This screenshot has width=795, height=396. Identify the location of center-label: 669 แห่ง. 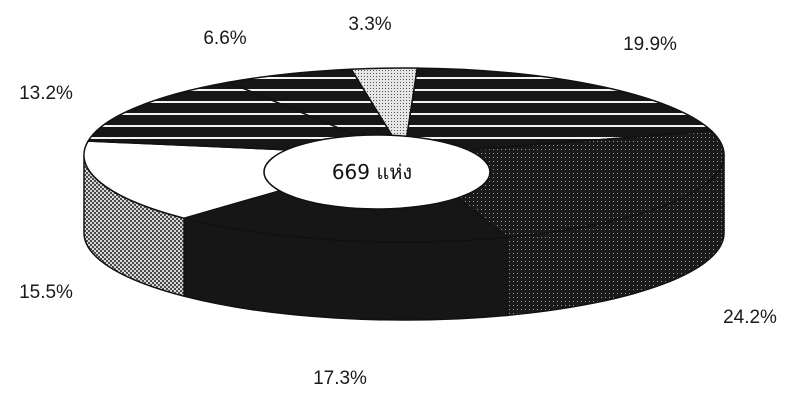
(372, 172).